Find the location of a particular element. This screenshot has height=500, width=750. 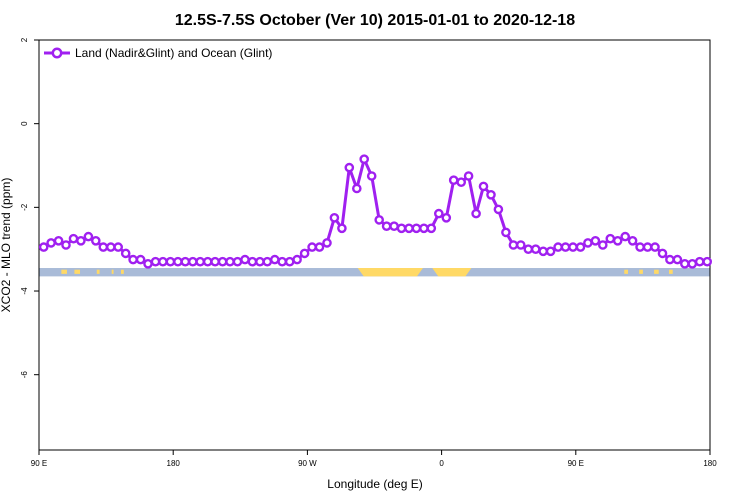

legend-label: Land (Nadir&Glint) and Ocean (Glint) is located at coordinates (173, 53).